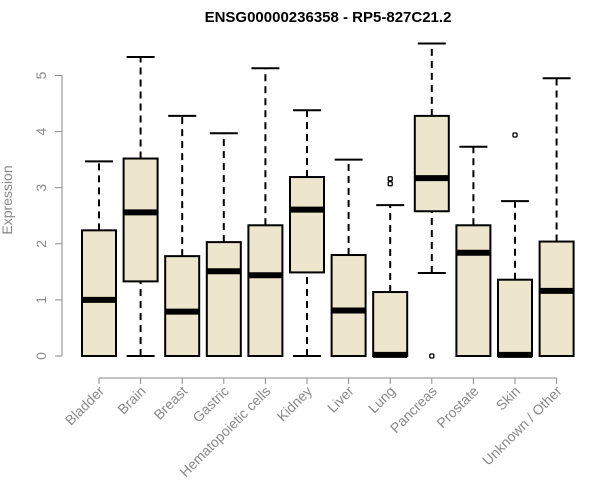 This screenshot has height=500, width=600. Describe the element at coordinates (7, 199) in the screenshot. I see `y-axis-label: Expression` at that location.